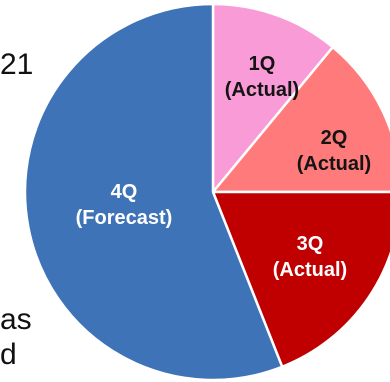  Describe the element at coordinates (262, 77) in the screenshot. I see `slice-label-1q: 1Q (Actual)` at that location.